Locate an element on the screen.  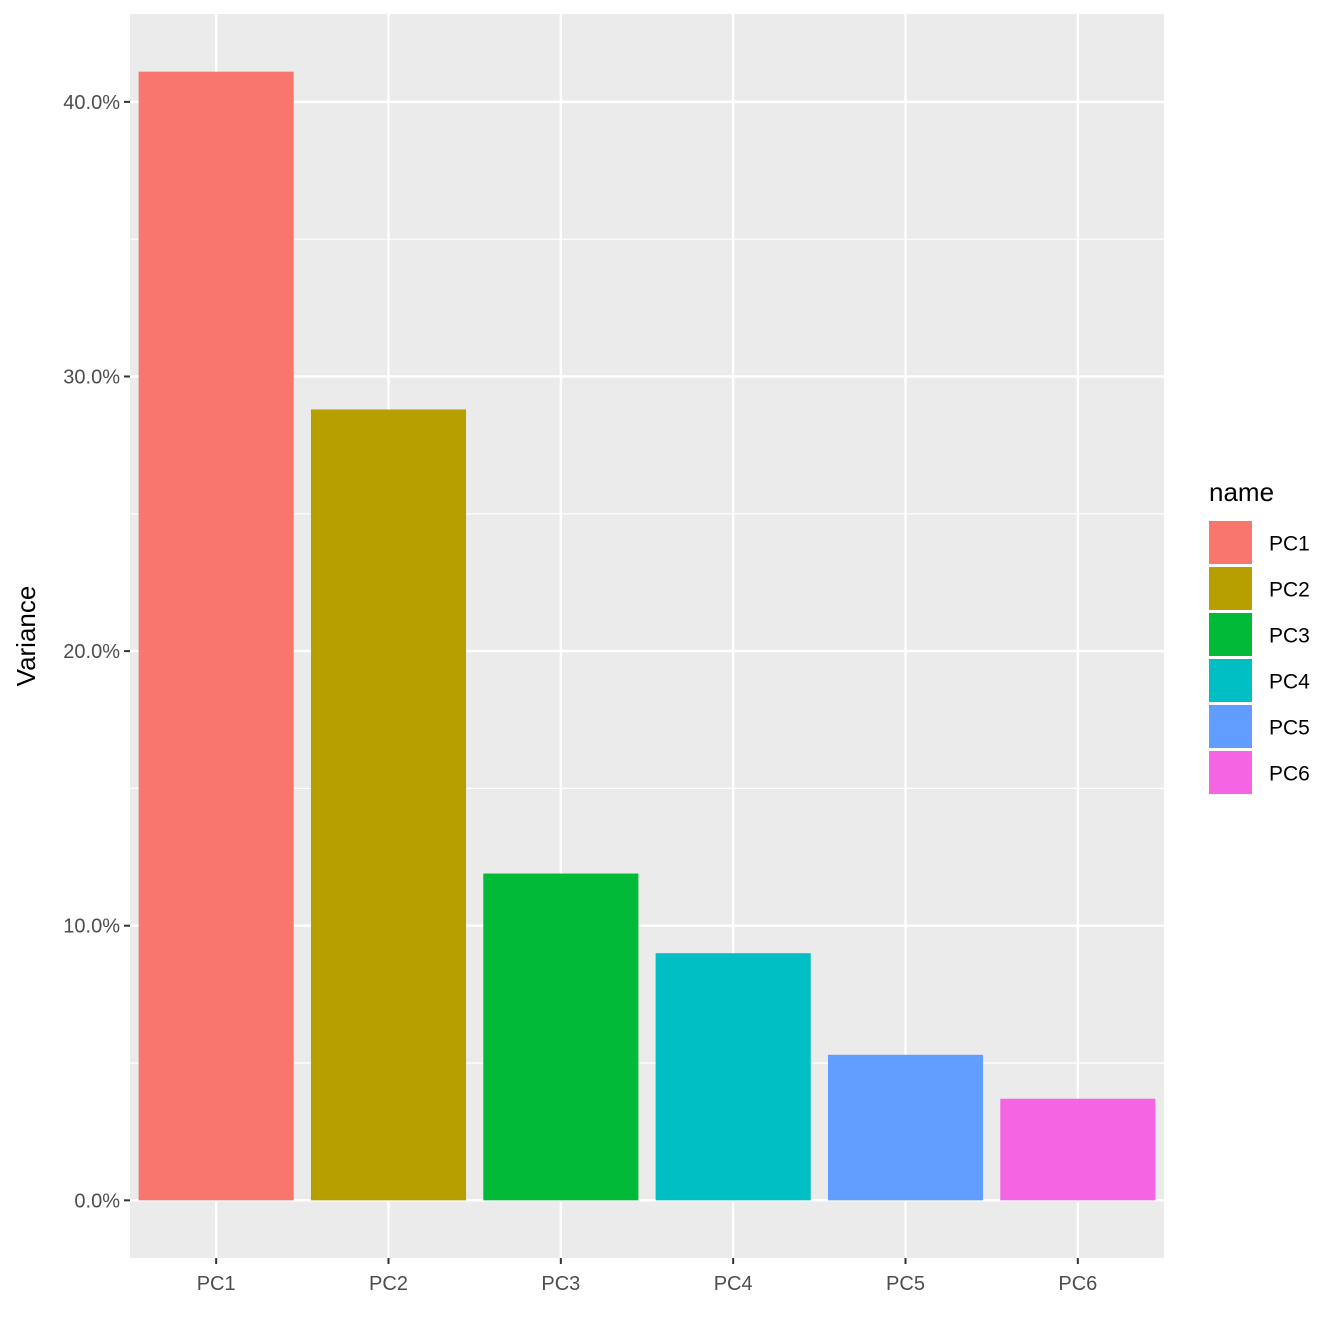
legend-key-pc2 is located at coordinates (1230, 588).